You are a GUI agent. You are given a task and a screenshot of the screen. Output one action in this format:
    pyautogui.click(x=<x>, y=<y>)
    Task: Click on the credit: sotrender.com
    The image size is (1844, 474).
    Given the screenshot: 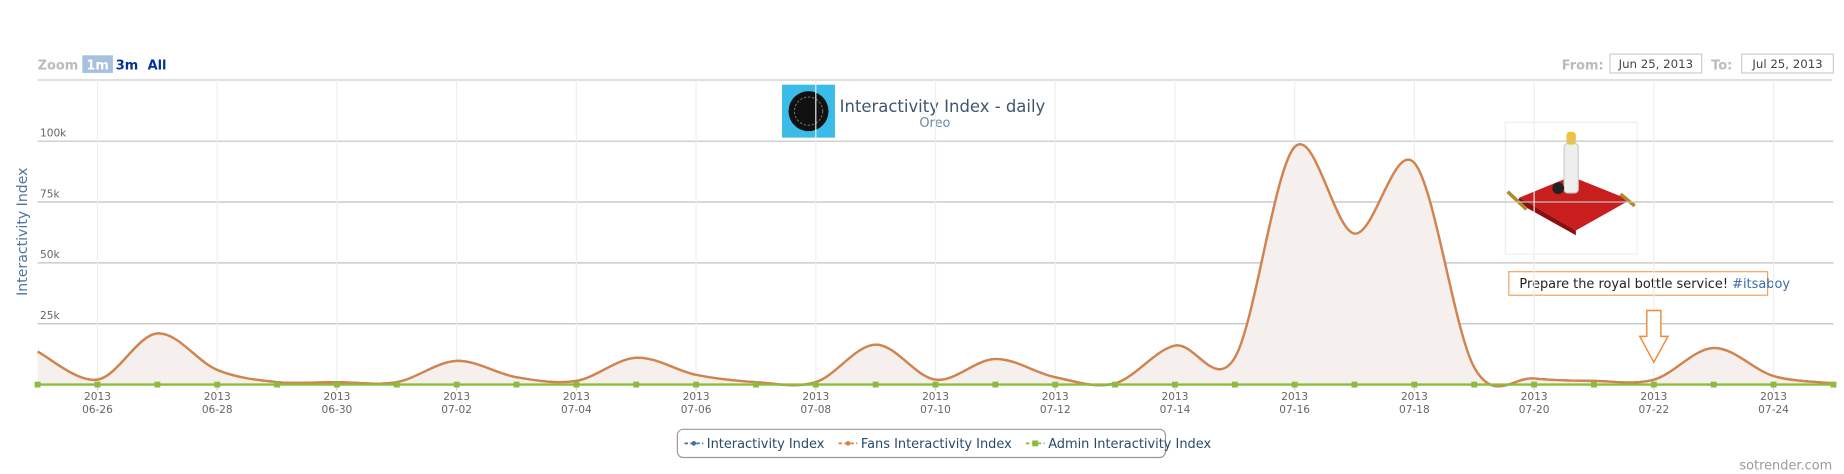 What is the action you would take?
    pyautogui.click(x=1785, y=465)
    